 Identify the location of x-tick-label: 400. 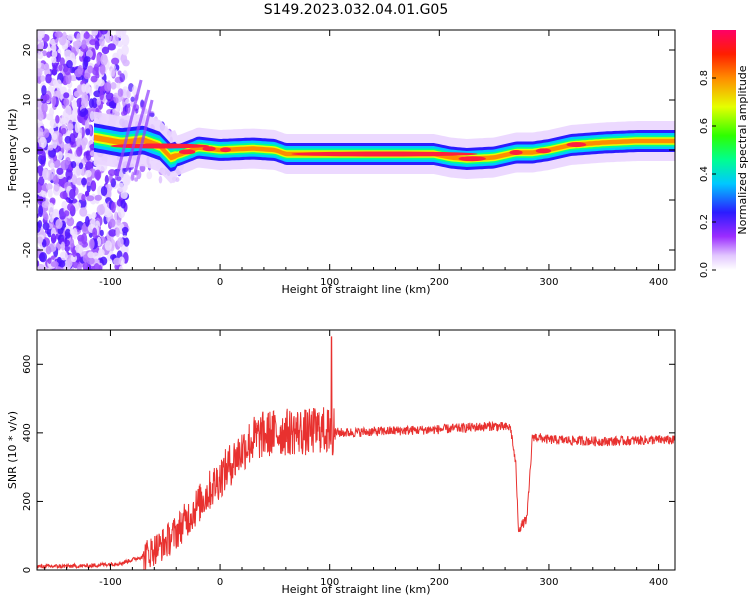
(658, 282).